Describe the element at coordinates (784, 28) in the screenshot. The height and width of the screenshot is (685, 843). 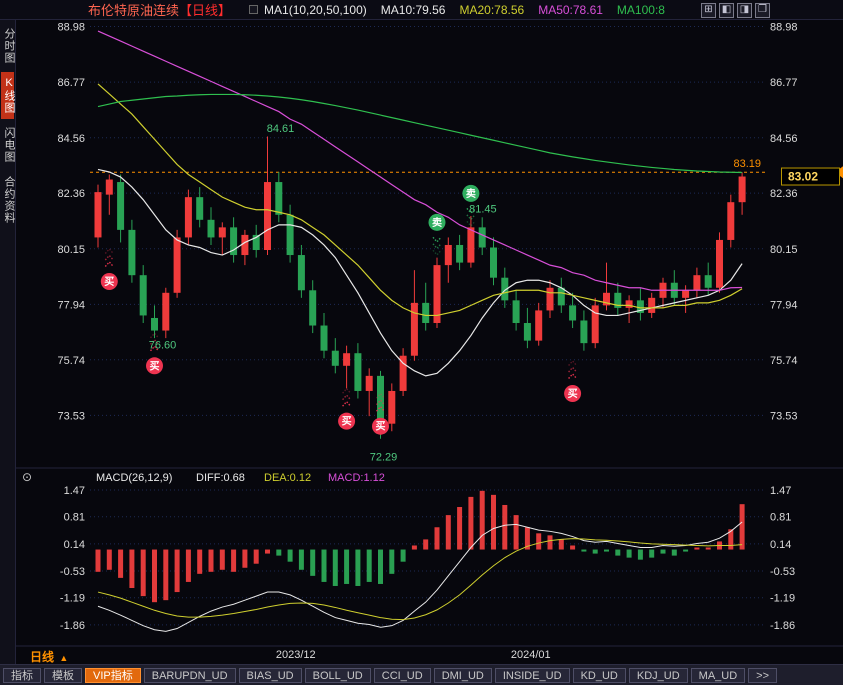
I see `svg-text: 88.98` at that location.